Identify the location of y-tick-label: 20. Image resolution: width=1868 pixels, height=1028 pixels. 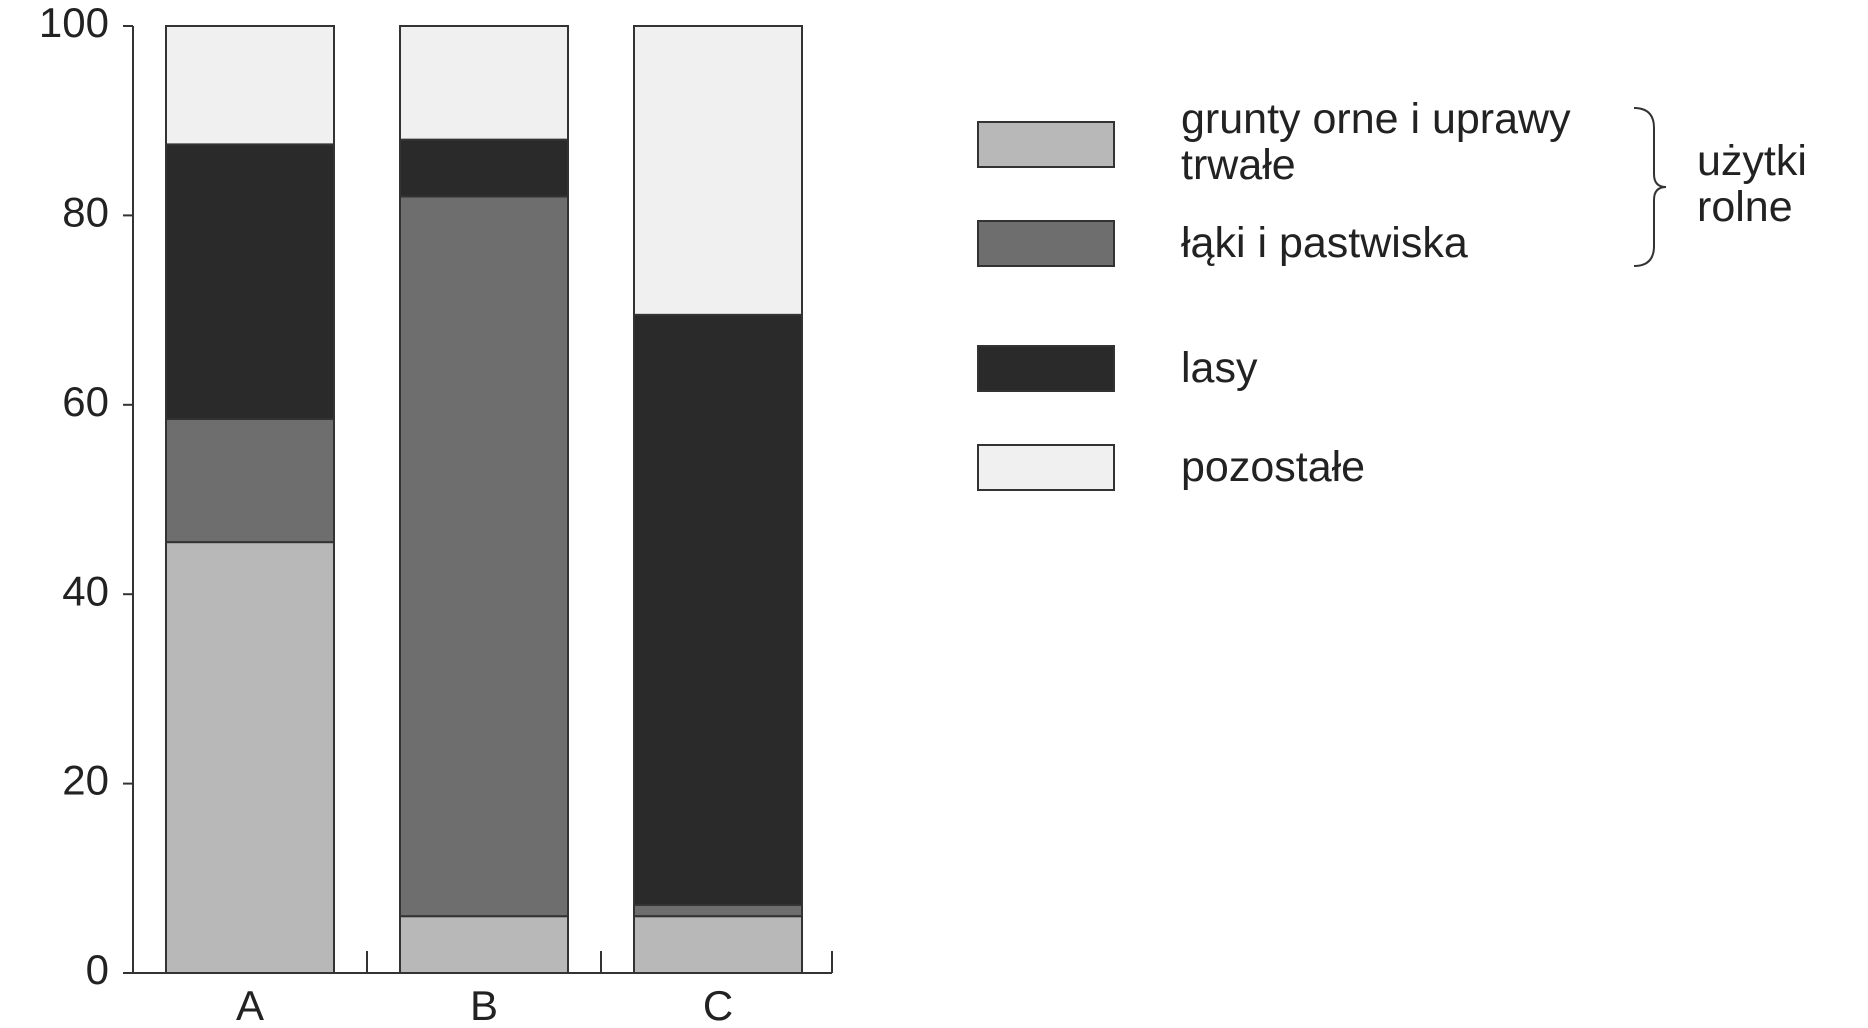
(85, 780).